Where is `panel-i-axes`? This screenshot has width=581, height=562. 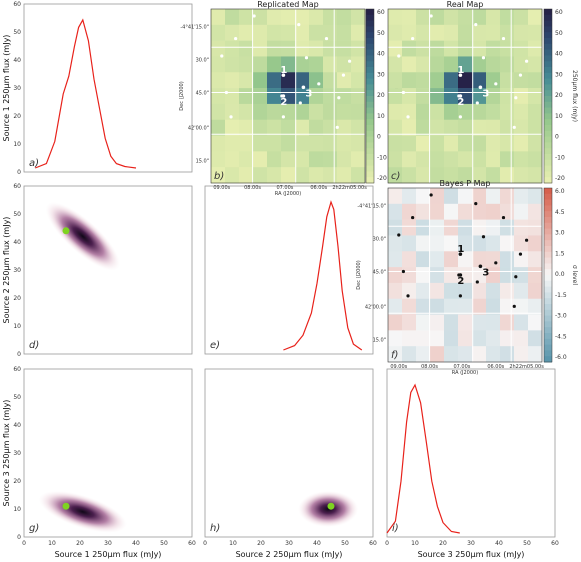 panel-i-axes is located at coordinates (471, 453).